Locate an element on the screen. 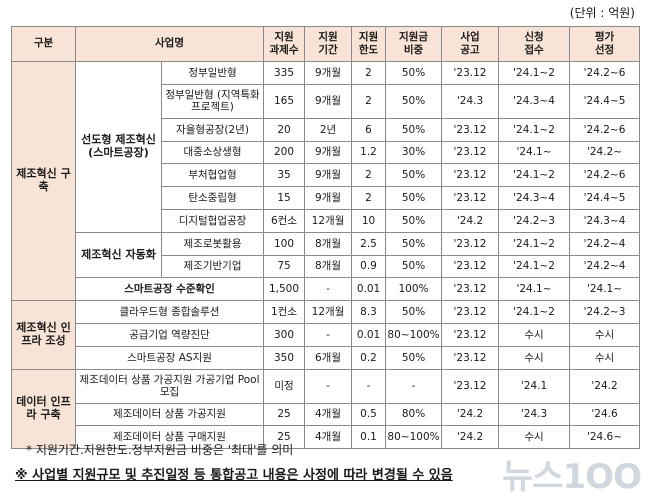  program-name: 제조로봇활용 is located at coordinates (212, 243).